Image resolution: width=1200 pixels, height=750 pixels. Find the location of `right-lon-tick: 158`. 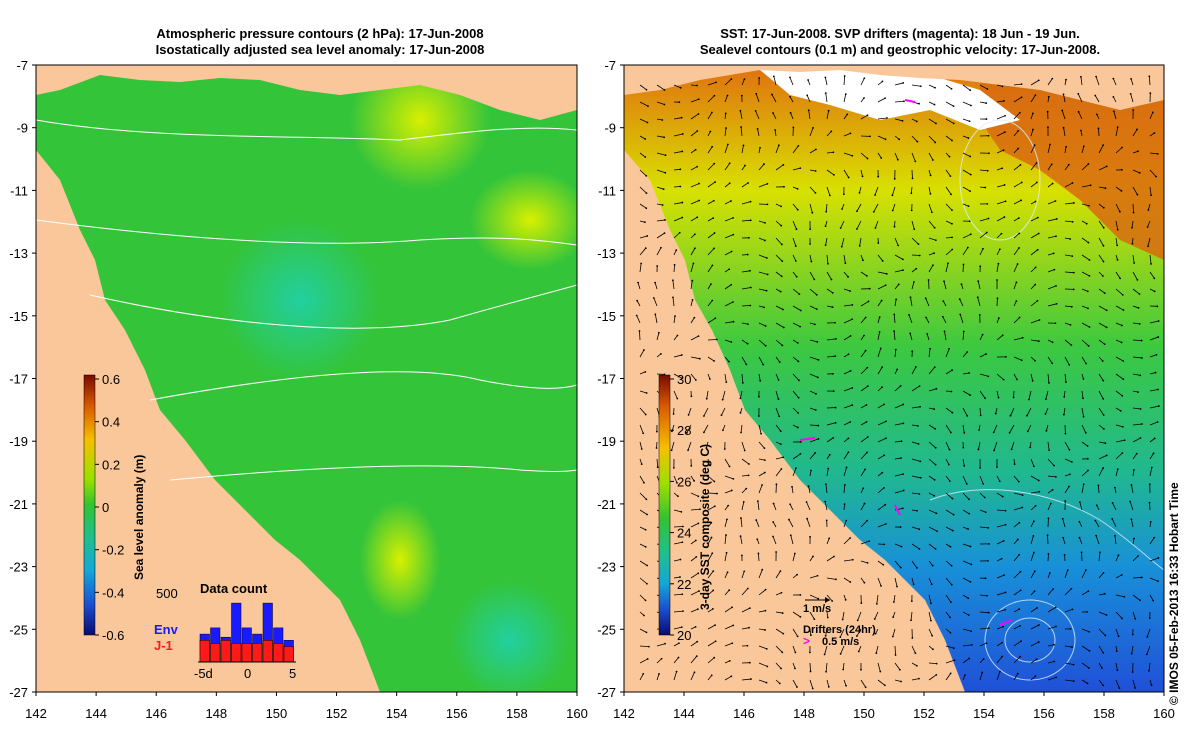

right-lon-tick: 158 is located at coordinates (1104, 713).